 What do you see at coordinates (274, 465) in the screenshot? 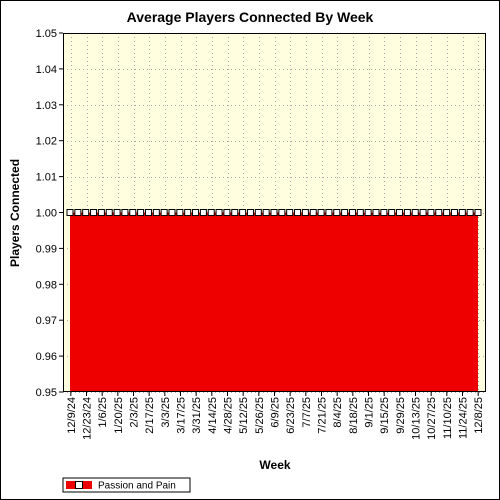
I see `x-axis-title: Week` at bounding box center [274, 465].